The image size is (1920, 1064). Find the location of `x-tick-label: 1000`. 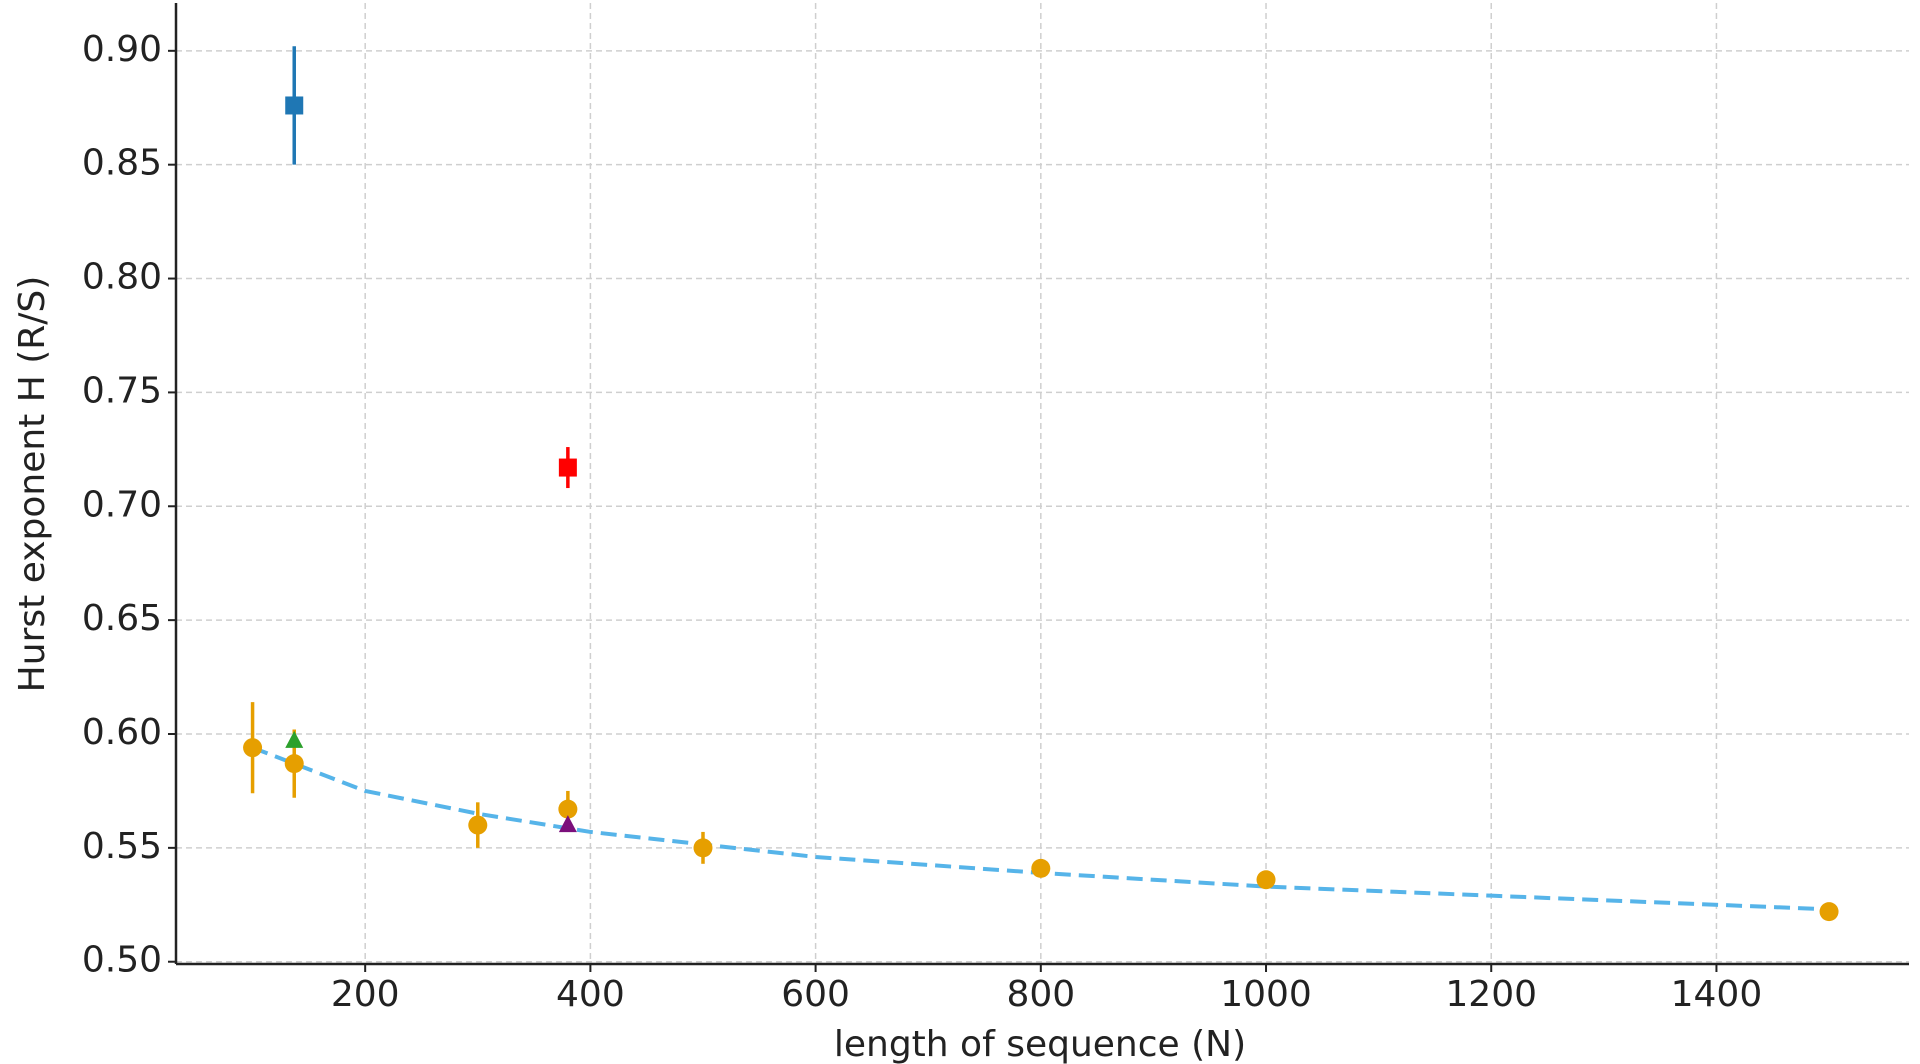

x-tick-label: 1000 is located at coordinates (1266, 994).